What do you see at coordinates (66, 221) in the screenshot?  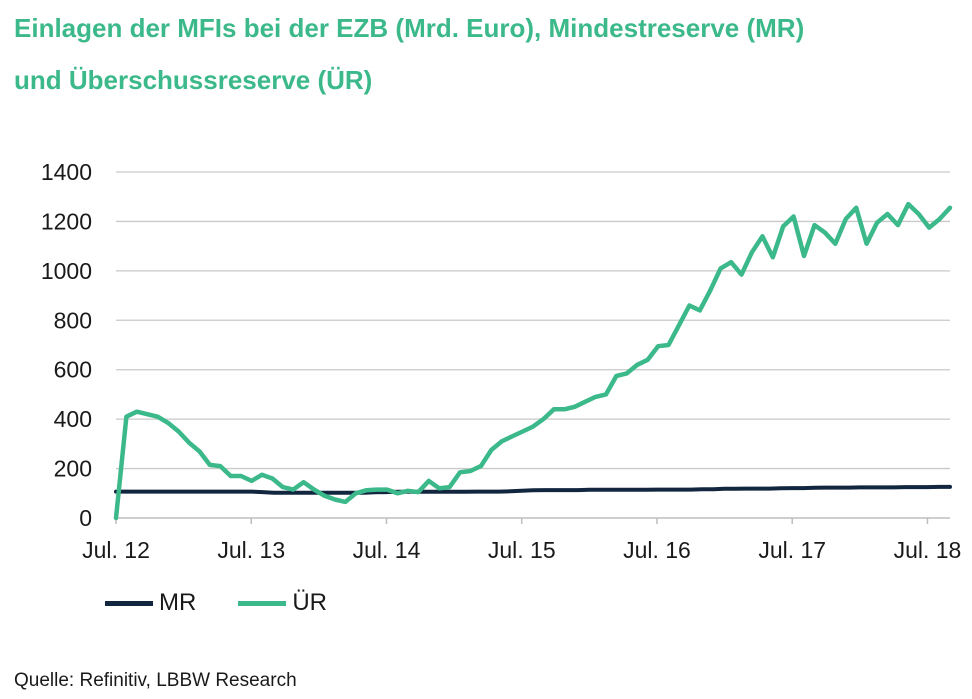 I see `y-tick-label: 1200` at bounding box center [66, 221].